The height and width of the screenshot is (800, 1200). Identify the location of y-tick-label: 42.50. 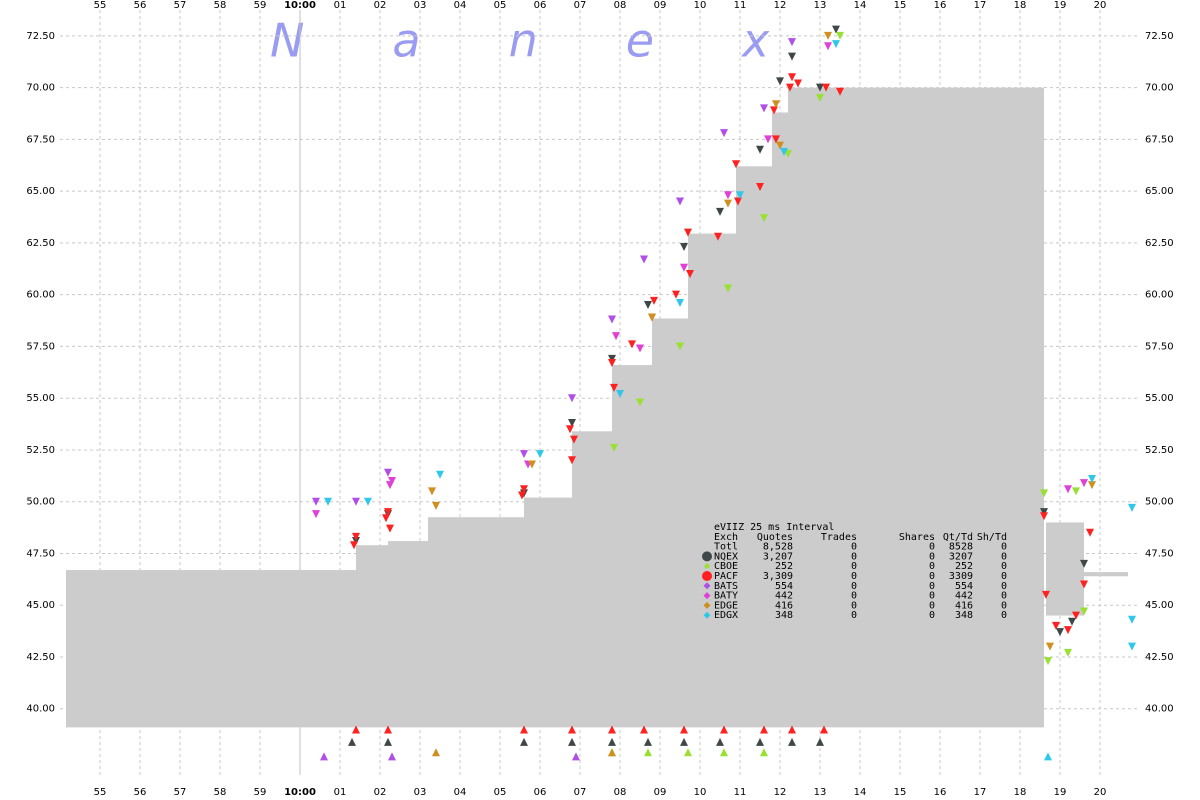
(40, 657).